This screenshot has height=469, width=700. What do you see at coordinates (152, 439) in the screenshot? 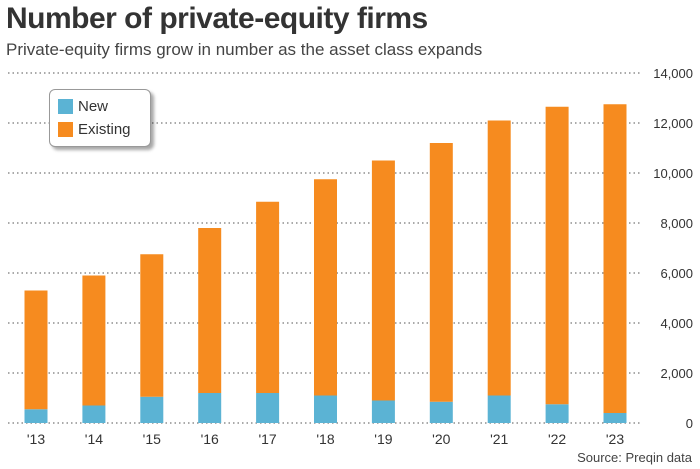
I see `x-tick-label: '15` at bounding box center [152, 439].